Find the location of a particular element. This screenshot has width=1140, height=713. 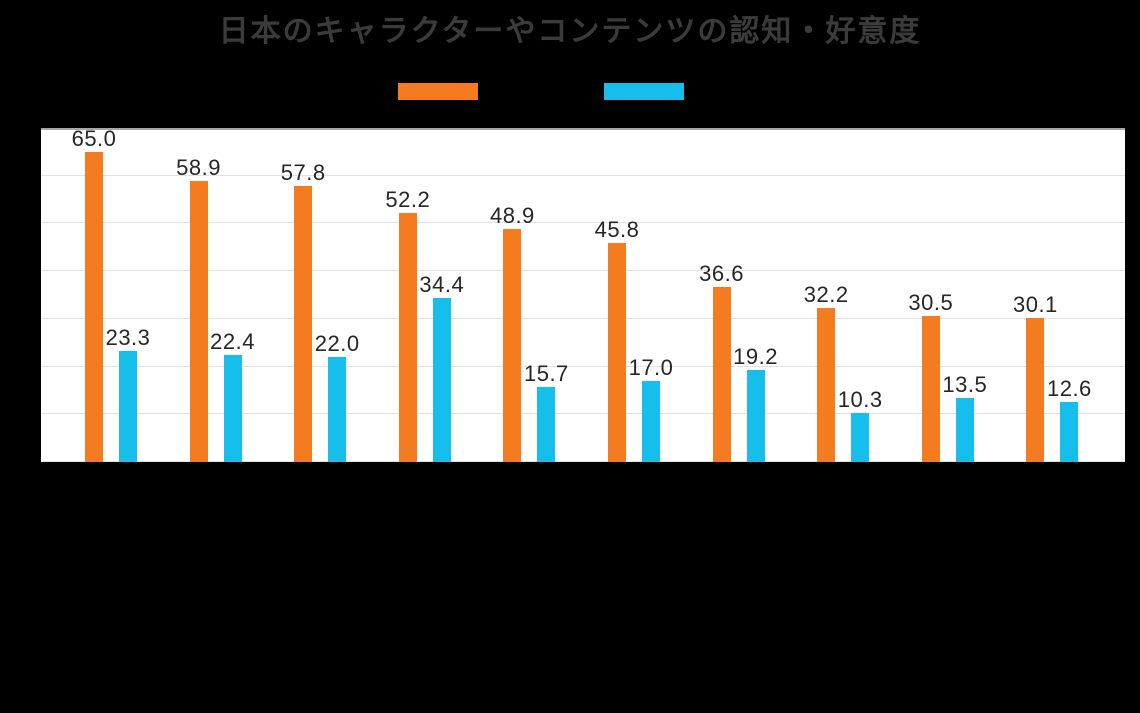

bar-value-label: 30.5 is located at coordinates (931, 303).